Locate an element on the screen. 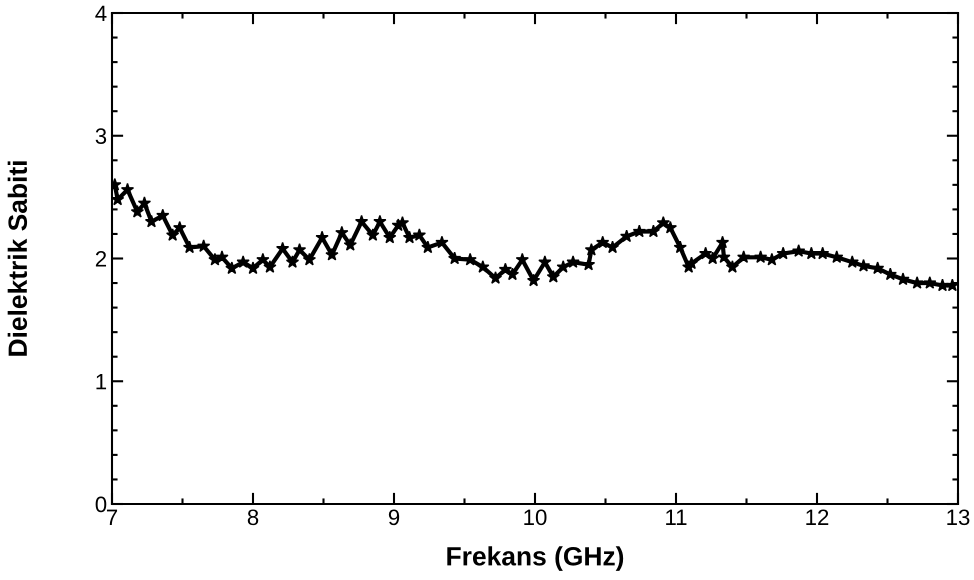 This screenshot has width=974, height=580. y-tick-label: 4 is located at coordinates (100, 14).